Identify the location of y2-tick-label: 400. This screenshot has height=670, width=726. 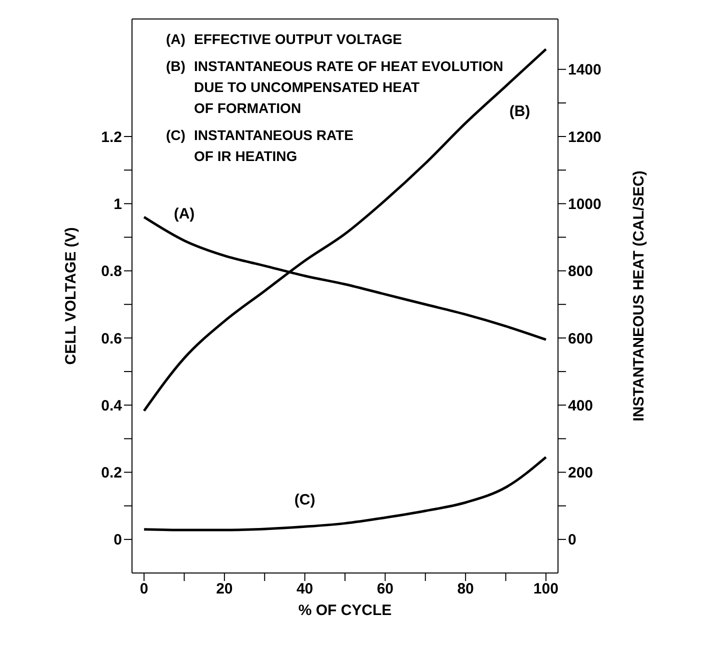
(581, 405).